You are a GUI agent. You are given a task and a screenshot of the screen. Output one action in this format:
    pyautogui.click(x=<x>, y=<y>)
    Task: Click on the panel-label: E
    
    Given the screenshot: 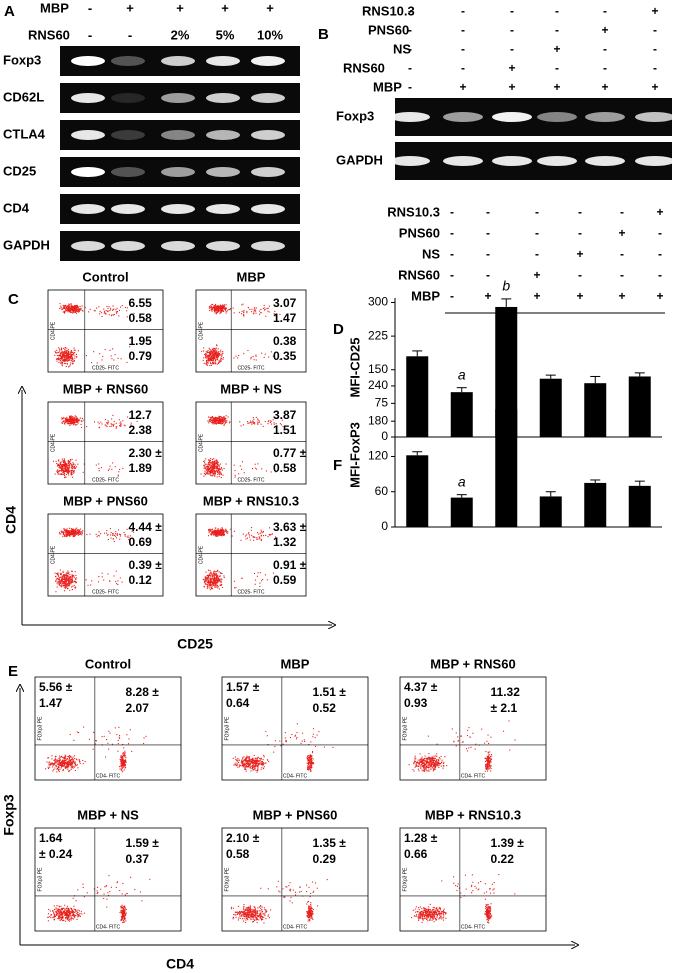 What is the action you would take?
    pyautogui.click(x=13, y=671)
    